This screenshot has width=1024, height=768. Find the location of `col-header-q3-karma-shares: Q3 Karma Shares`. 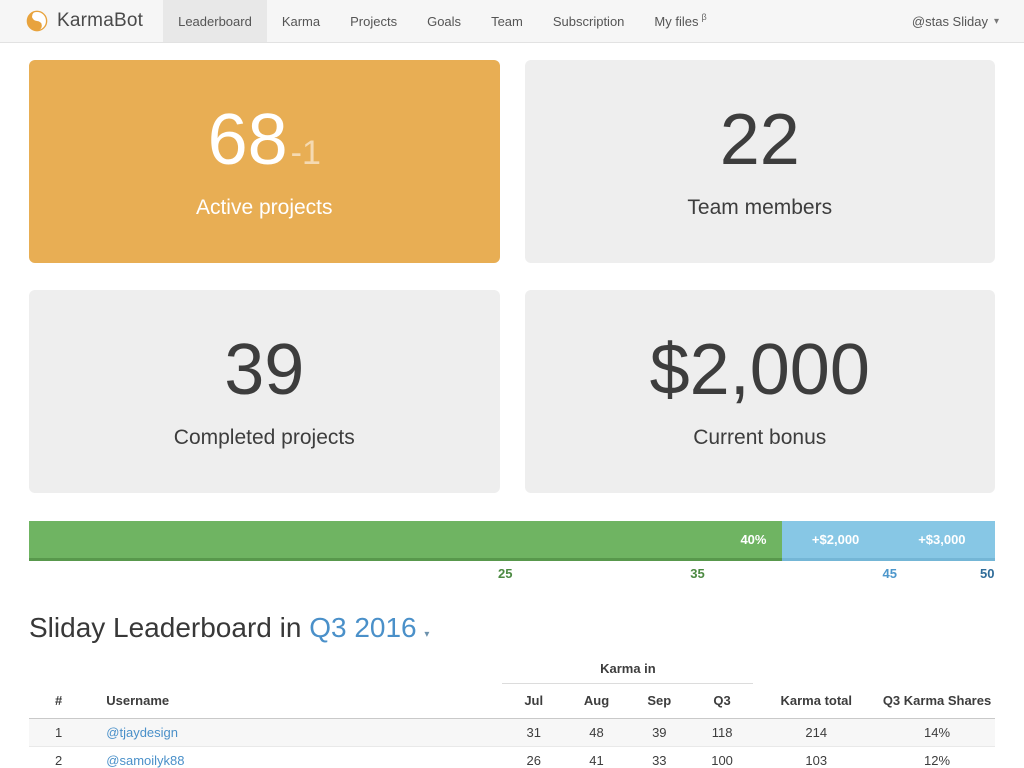

col-header-q3-karma-shares: Q3 Karma Shares is located at coordinates (937, 701).